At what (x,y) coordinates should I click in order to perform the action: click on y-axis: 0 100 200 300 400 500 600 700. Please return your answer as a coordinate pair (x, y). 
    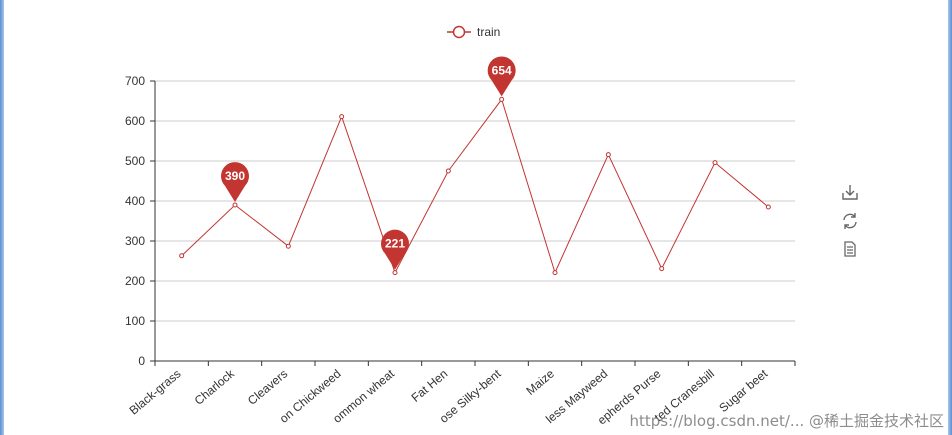
    Looking at the image, I should click on (140, 221).